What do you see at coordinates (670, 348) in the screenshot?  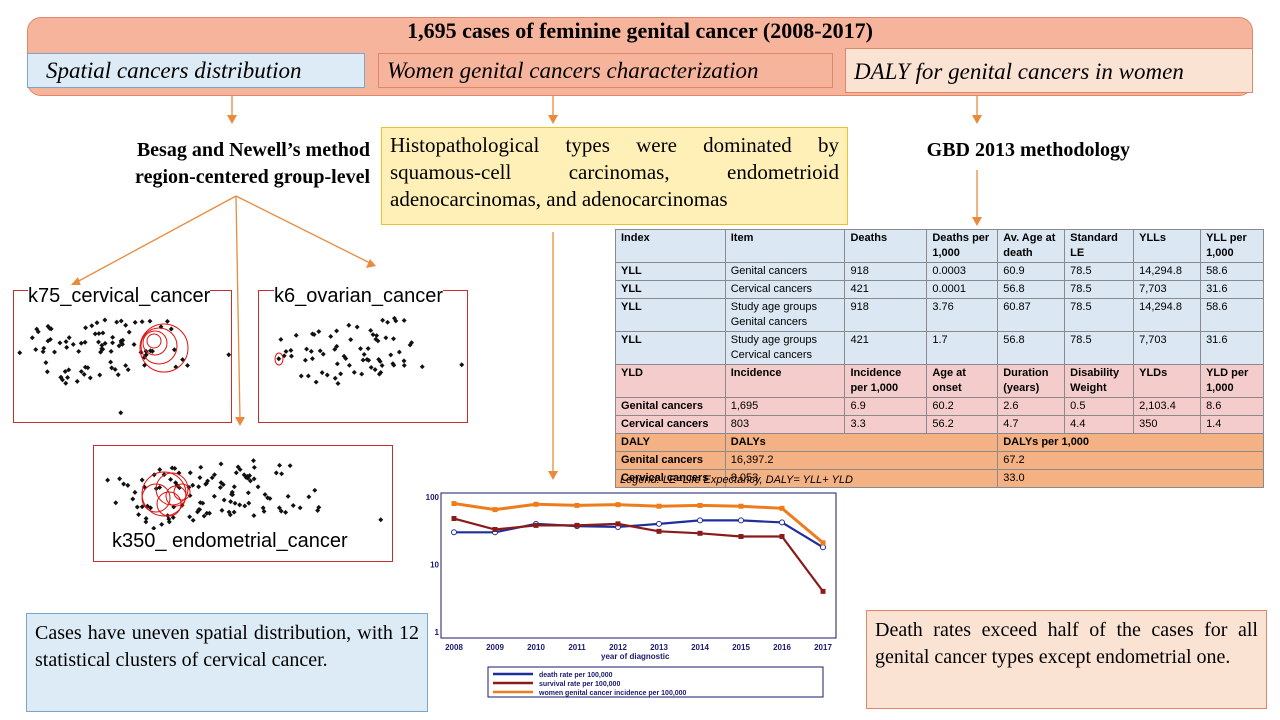 I see `table-cell: YLL` at bounding box center [670, 348].